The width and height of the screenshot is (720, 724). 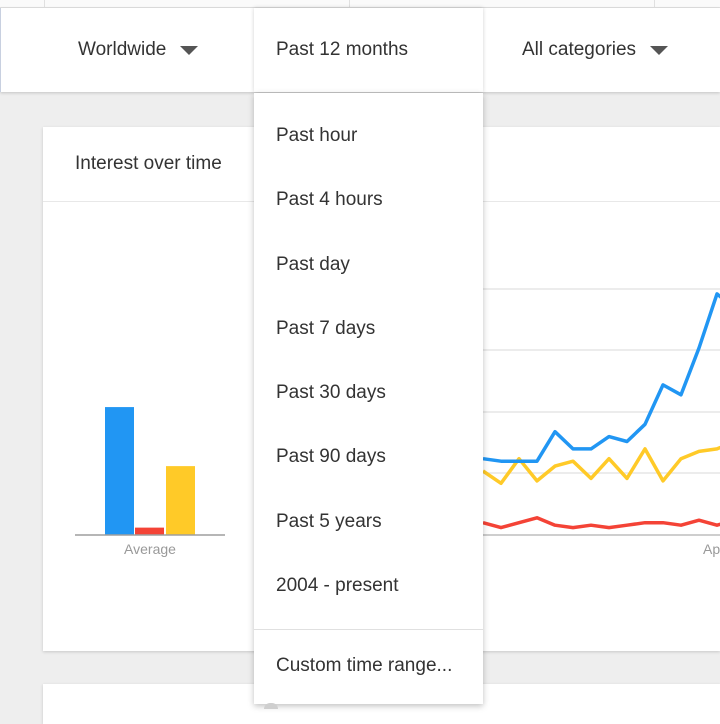 I want to click on search-terms-strip, so click(x=360, y=4).